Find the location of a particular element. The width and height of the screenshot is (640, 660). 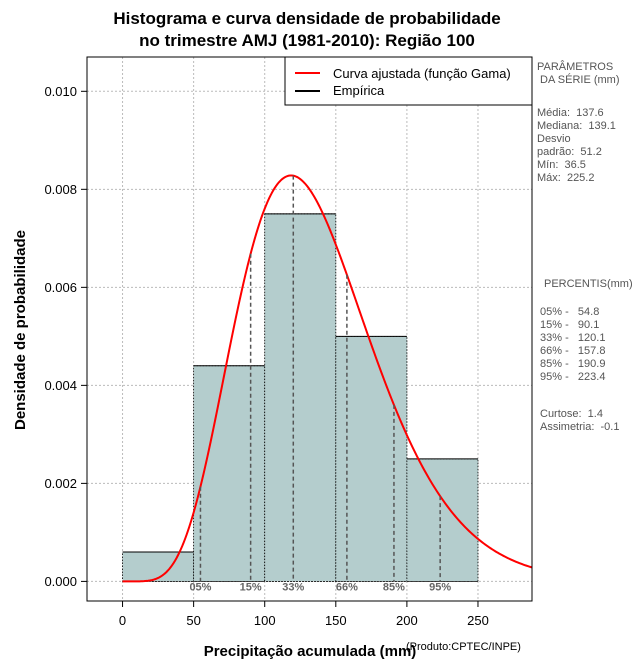

credit-label: (Produto:CPTEC/INPE) is located at coordinates (463, 647).